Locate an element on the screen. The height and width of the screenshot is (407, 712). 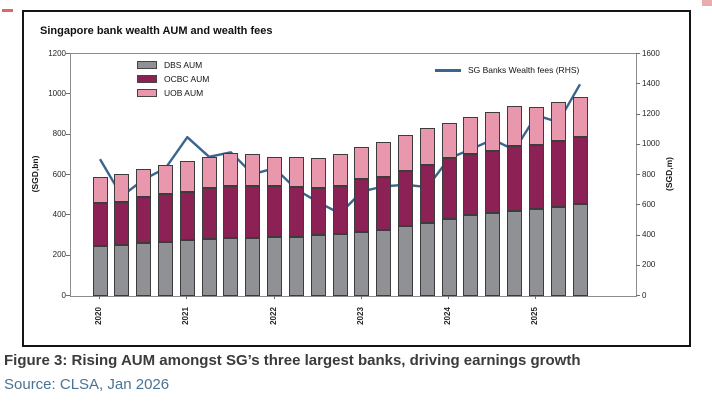
dbs-swatch-icon is located at coordinates (147, 65).